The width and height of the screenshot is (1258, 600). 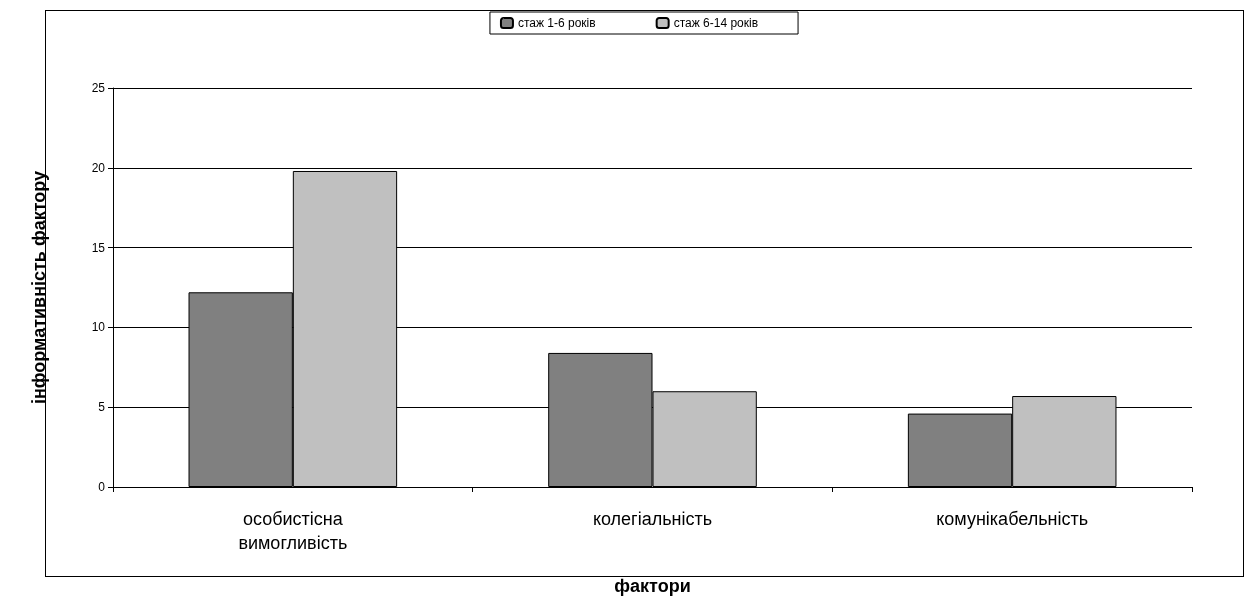 I want to click on legend-label: стаж 1-6 років, so click(x=556, y=23).